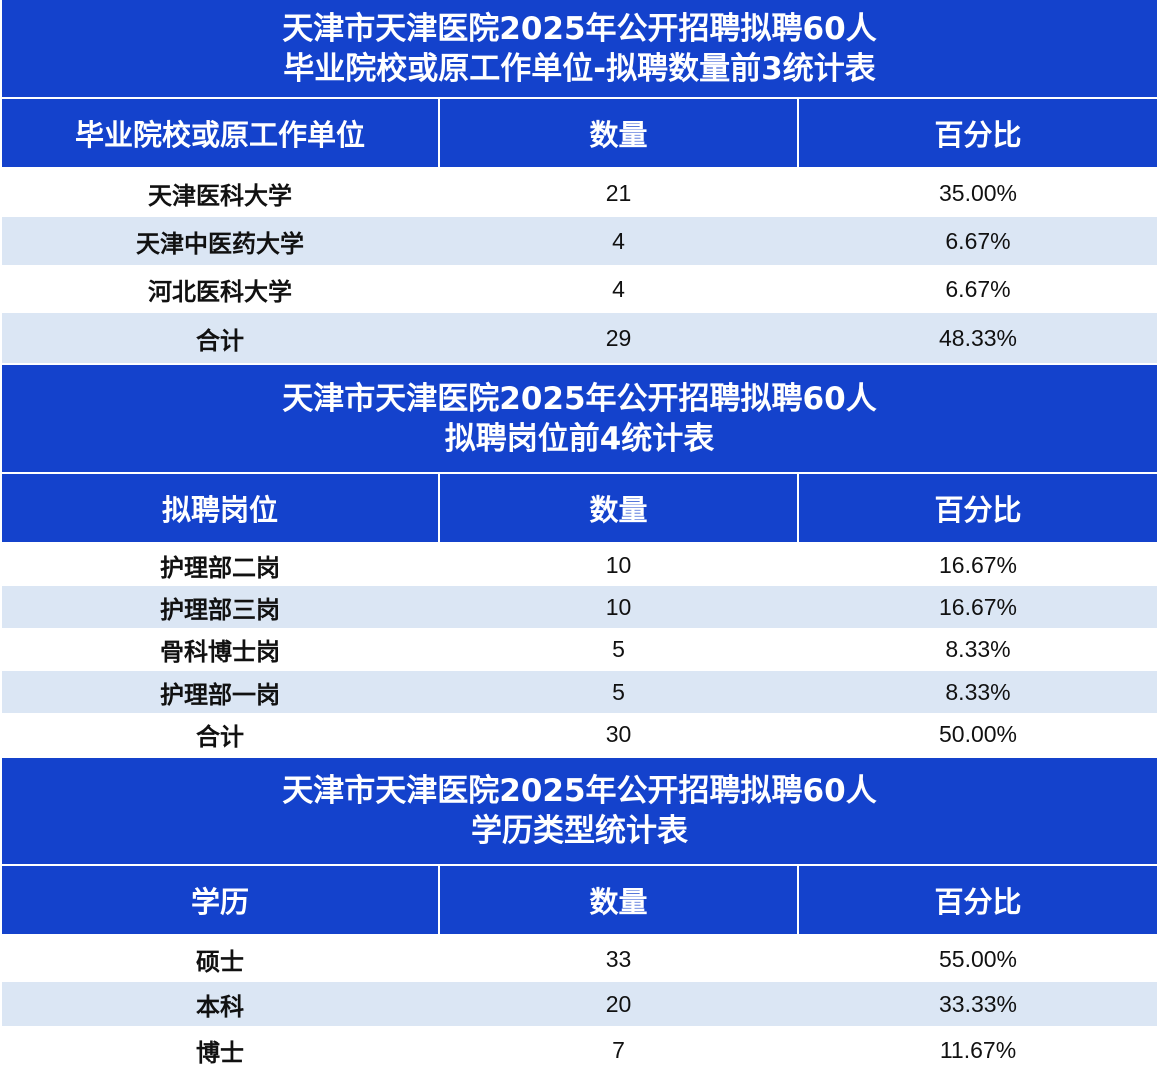 The width and height of the screenshot is (1159, 1080). Describe the element at coordinates (978, 508) in the screenshot. I see `table-2-header-percent: 百分比` at that location.